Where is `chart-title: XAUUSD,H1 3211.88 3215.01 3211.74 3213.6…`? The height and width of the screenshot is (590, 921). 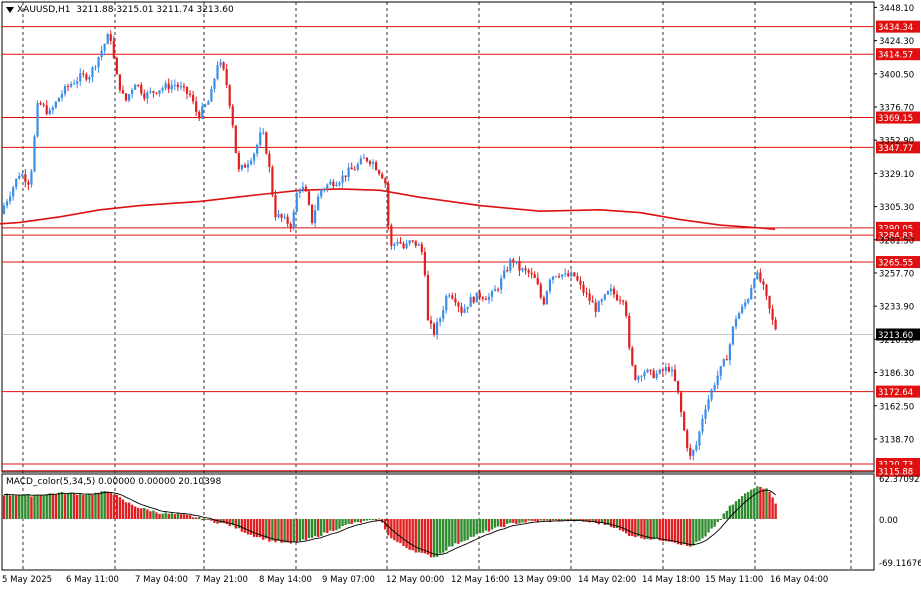
chart-title: XAUUSD,H1 3211.88 3215.01 3211.74 3213.6… is located at coordinates (120, 10).